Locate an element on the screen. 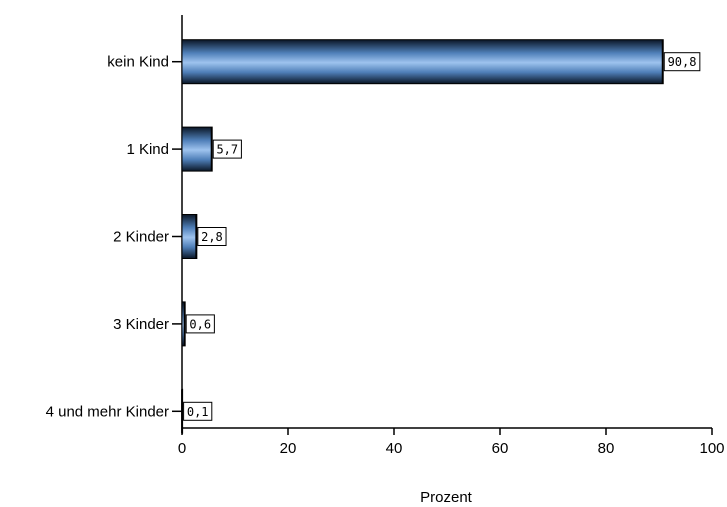 This screenshot has height=507, width=727. data-label: 0,1 is located at coordinates (198, 412).